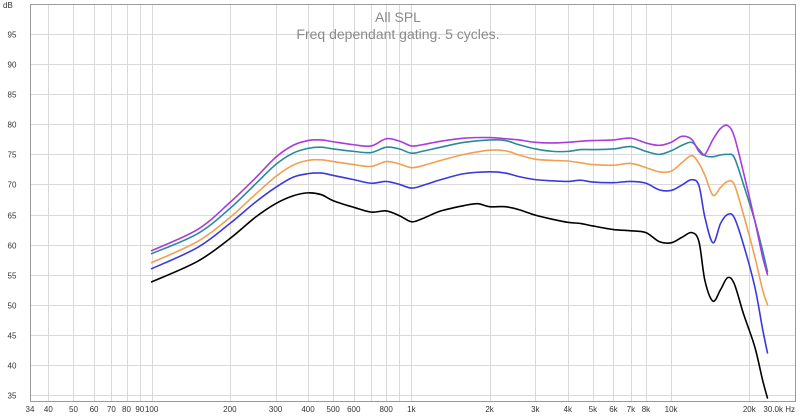 Image resolution: width=800 pixels, height=416 pixels. What do you see at coordinates (152, 409) in the screenshot?
I see `x-tick-label: 100` at bounding box center [152, 409].